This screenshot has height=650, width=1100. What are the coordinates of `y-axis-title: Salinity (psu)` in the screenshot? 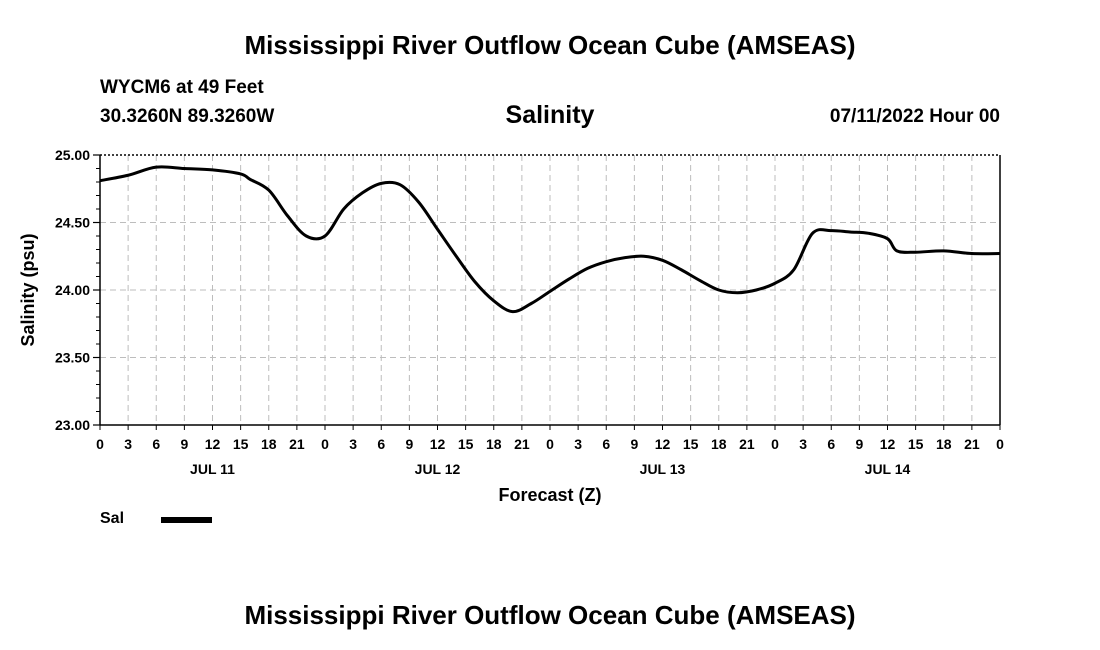 It's located at (28, 289).